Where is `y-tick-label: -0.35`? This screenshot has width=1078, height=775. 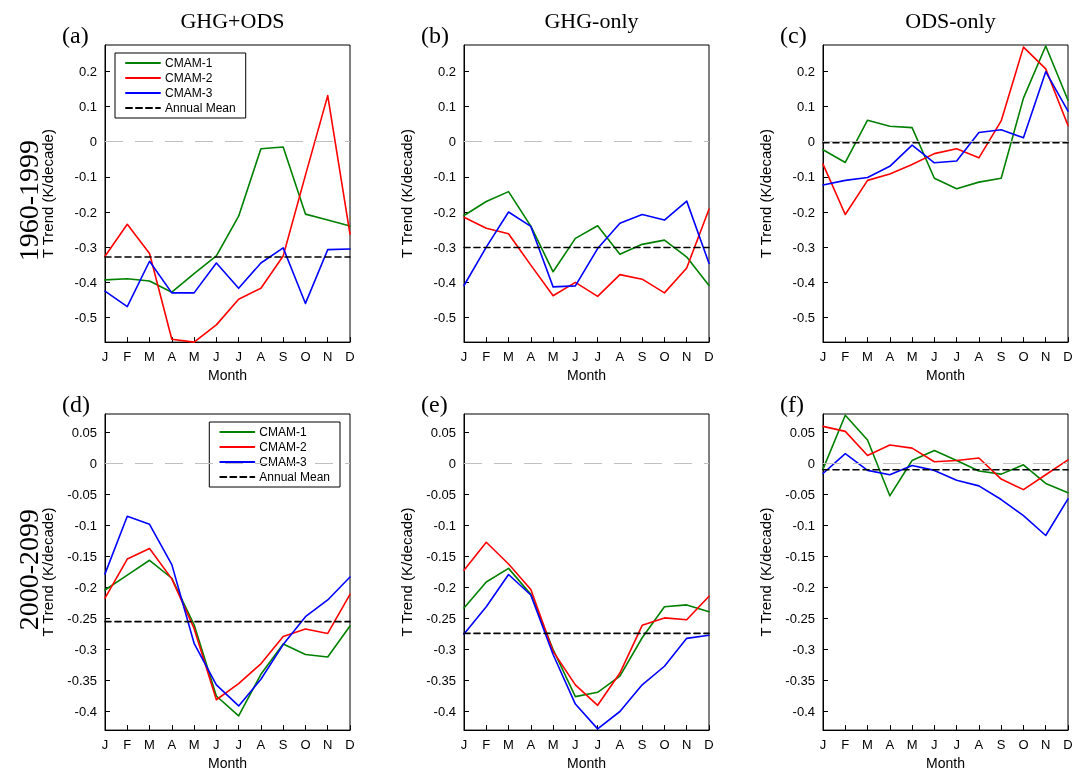
y-tick-label: -0.35 is located at coordinates (800, 681).